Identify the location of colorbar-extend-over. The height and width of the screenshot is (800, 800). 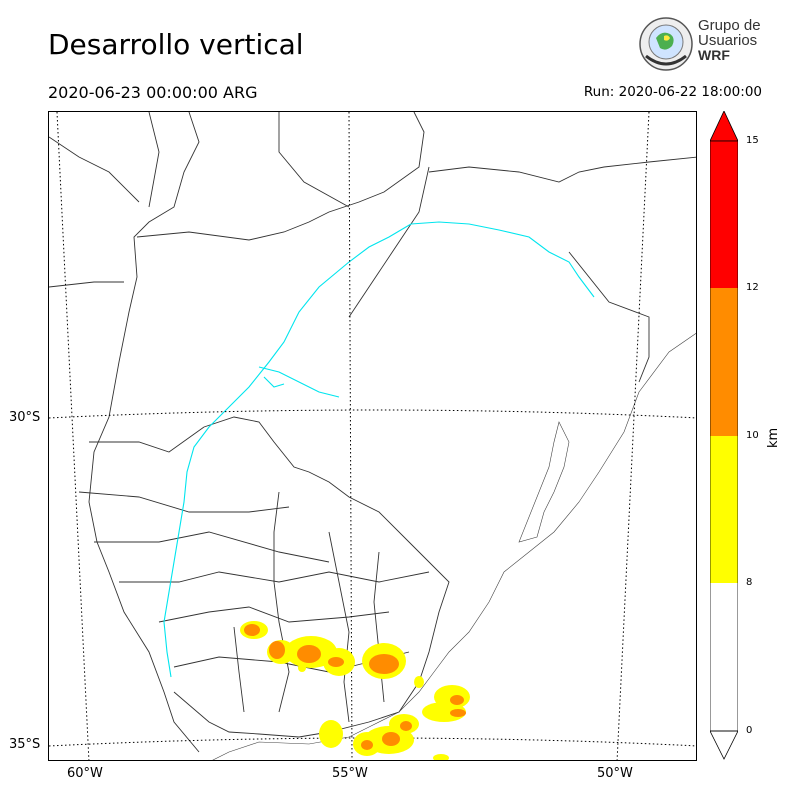
(724, 126).